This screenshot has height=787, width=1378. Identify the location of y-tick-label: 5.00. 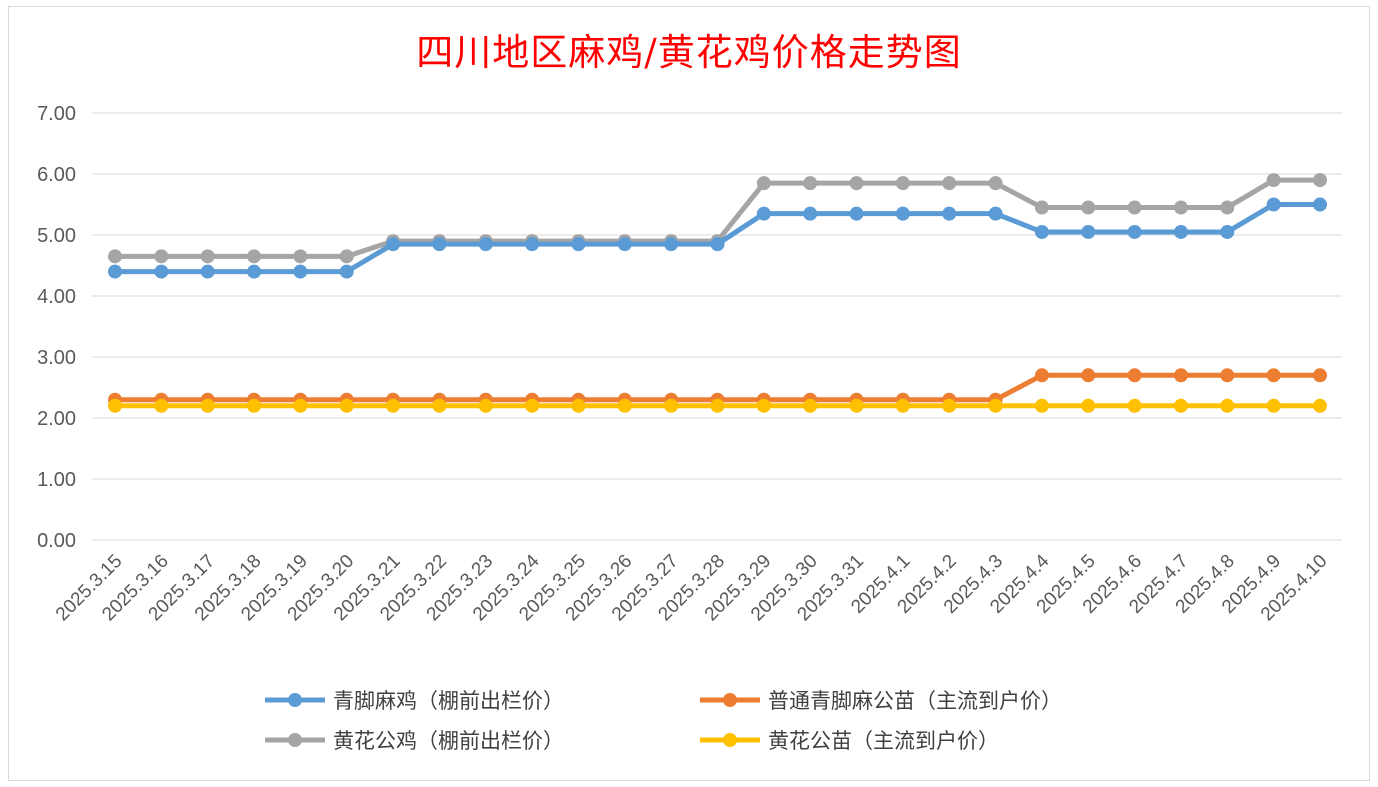
(56, 236).